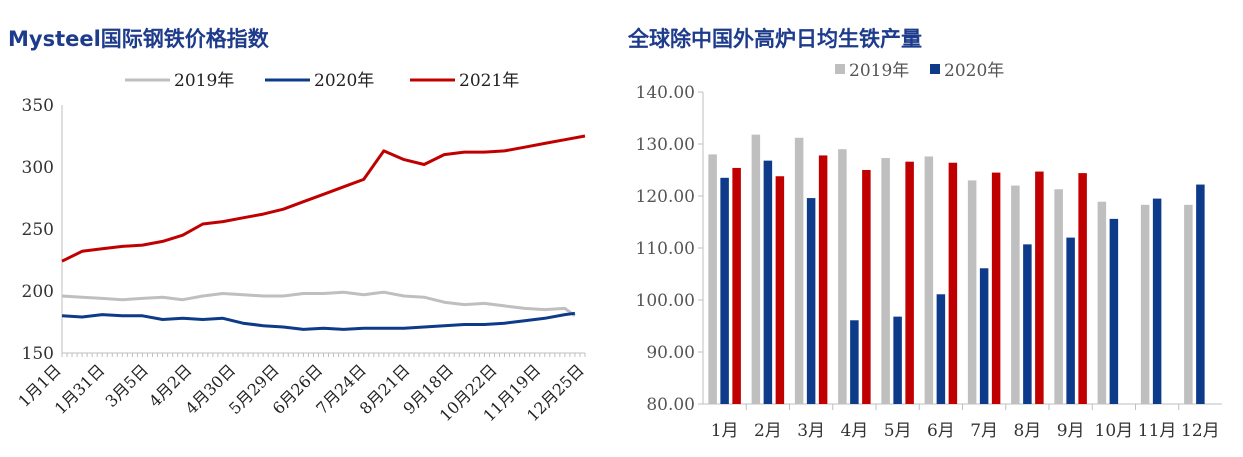 Image resolution: width=1243 pixels, height=457 pixels. What do you see at coordinates (1157, 301) in the screenshot?
I see `bar-11月-1` at bounding box center [1157, 301].